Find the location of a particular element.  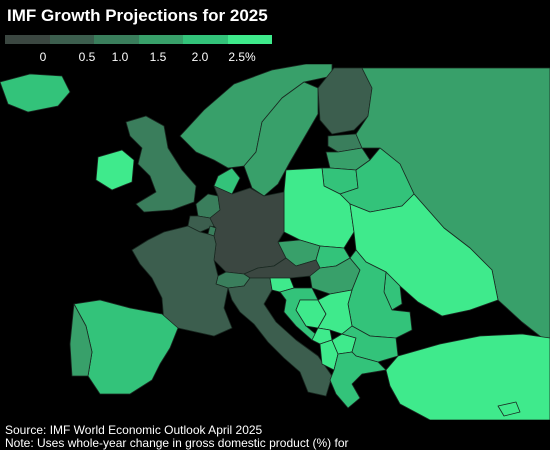

color-legend: 0 0.5 1.0 1.5 2.0 2.5% is located at coordinates (138, 50).